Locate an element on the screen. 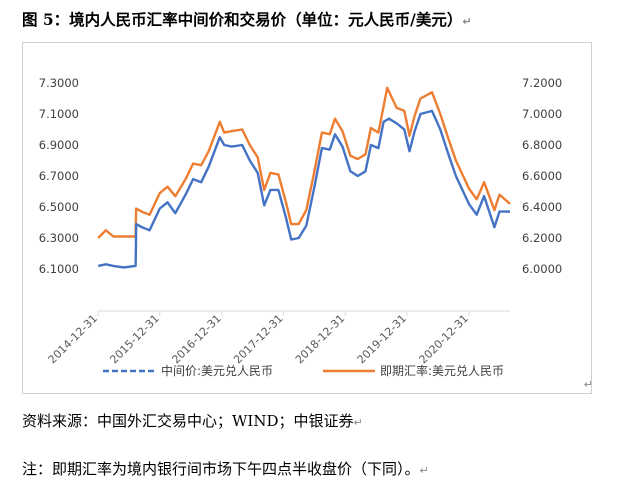 The width and height of the screenshot is (617, 493). source-line: 资料来源：中国外汇交易中心；WIND；中银证券↵ is located at coordinates (192, 420).